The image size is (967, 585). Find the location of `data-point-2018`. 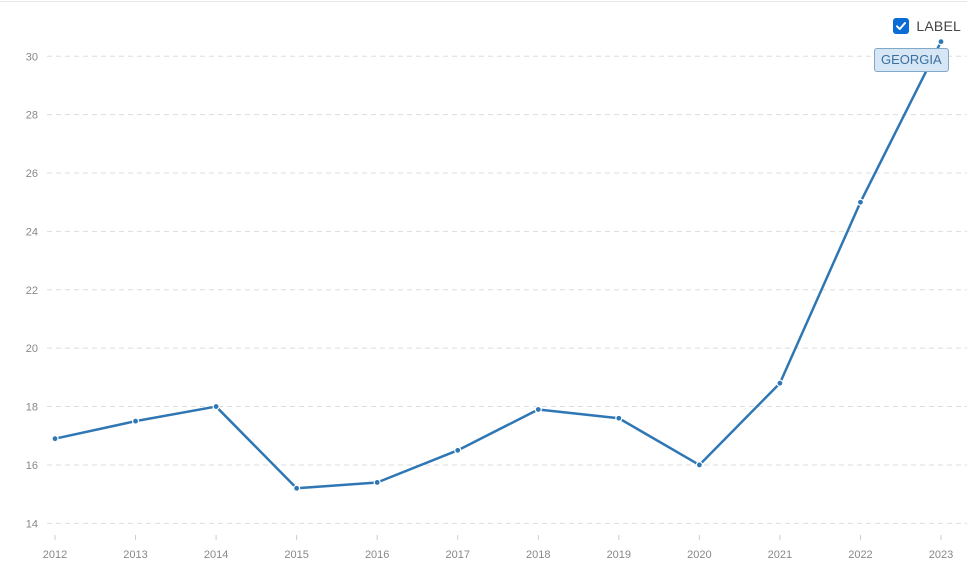

data-point-2018 is located at coordinates (538, 409).